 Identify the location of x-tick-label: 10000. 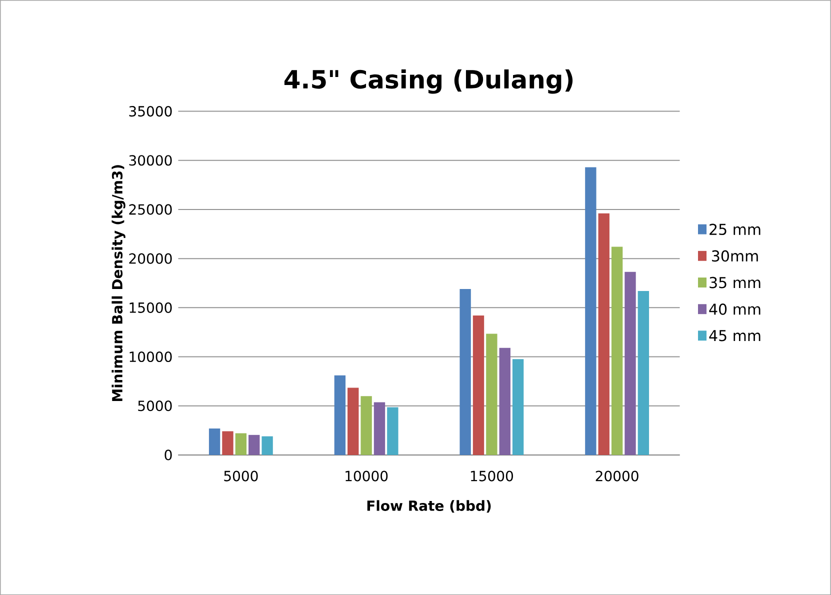
(367, 476).